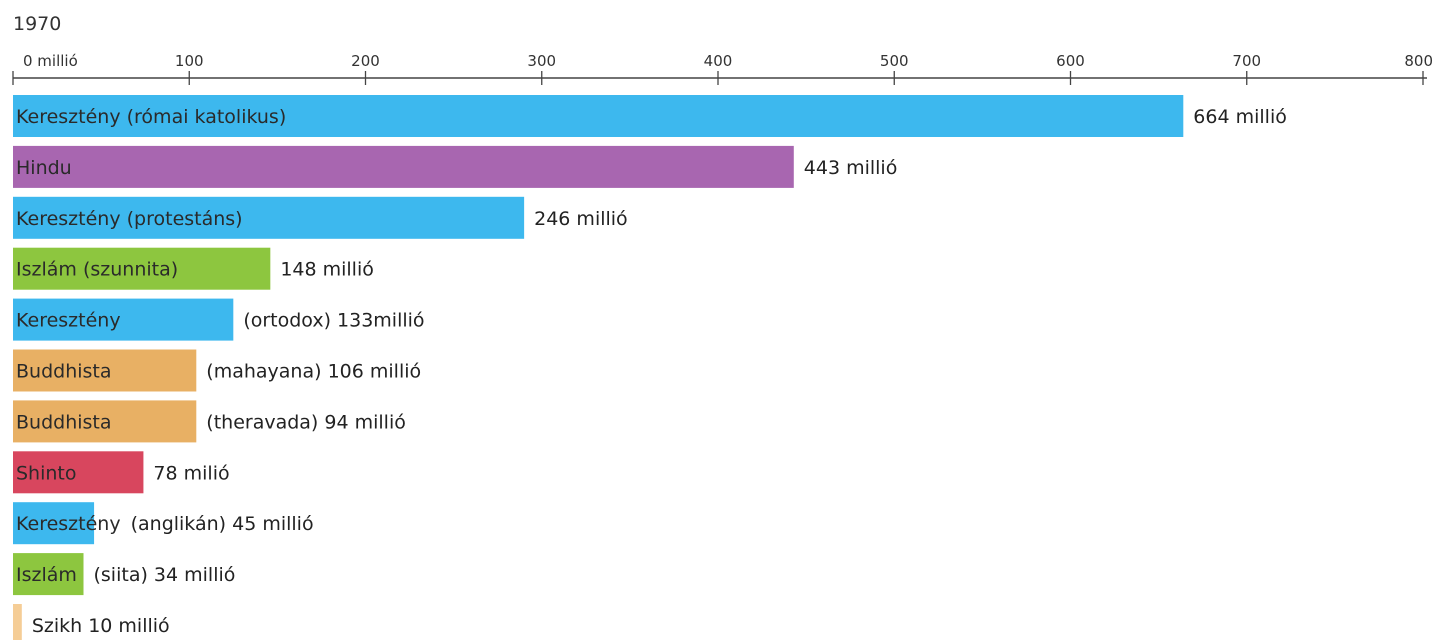  I want to click on bar-row: Keresztény (ortodox) 133millió, so click(219, 319).